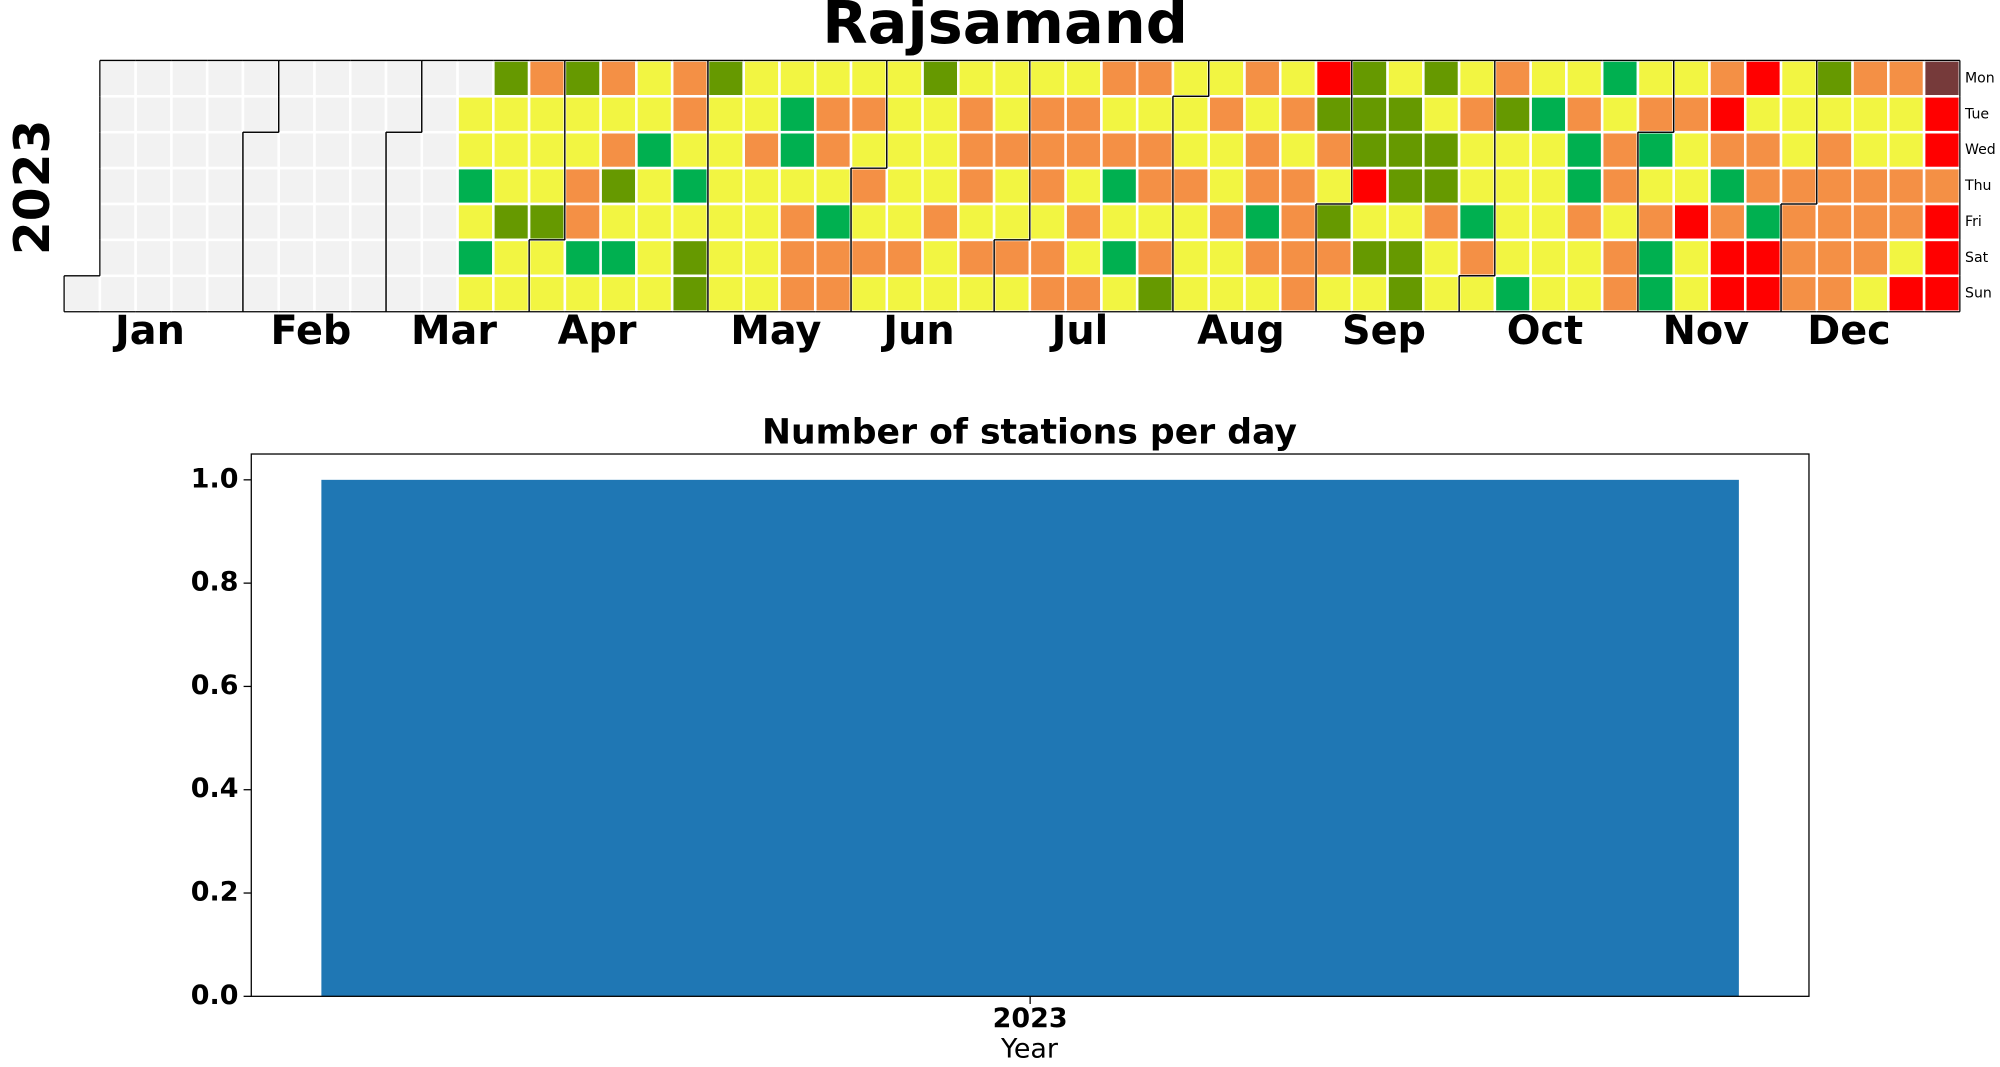 The width and height of the screenshot is (2000, 1067). Describe the element at coordinates (1977, 186) in the screenshot. I see `day-label: Thu` at that location.